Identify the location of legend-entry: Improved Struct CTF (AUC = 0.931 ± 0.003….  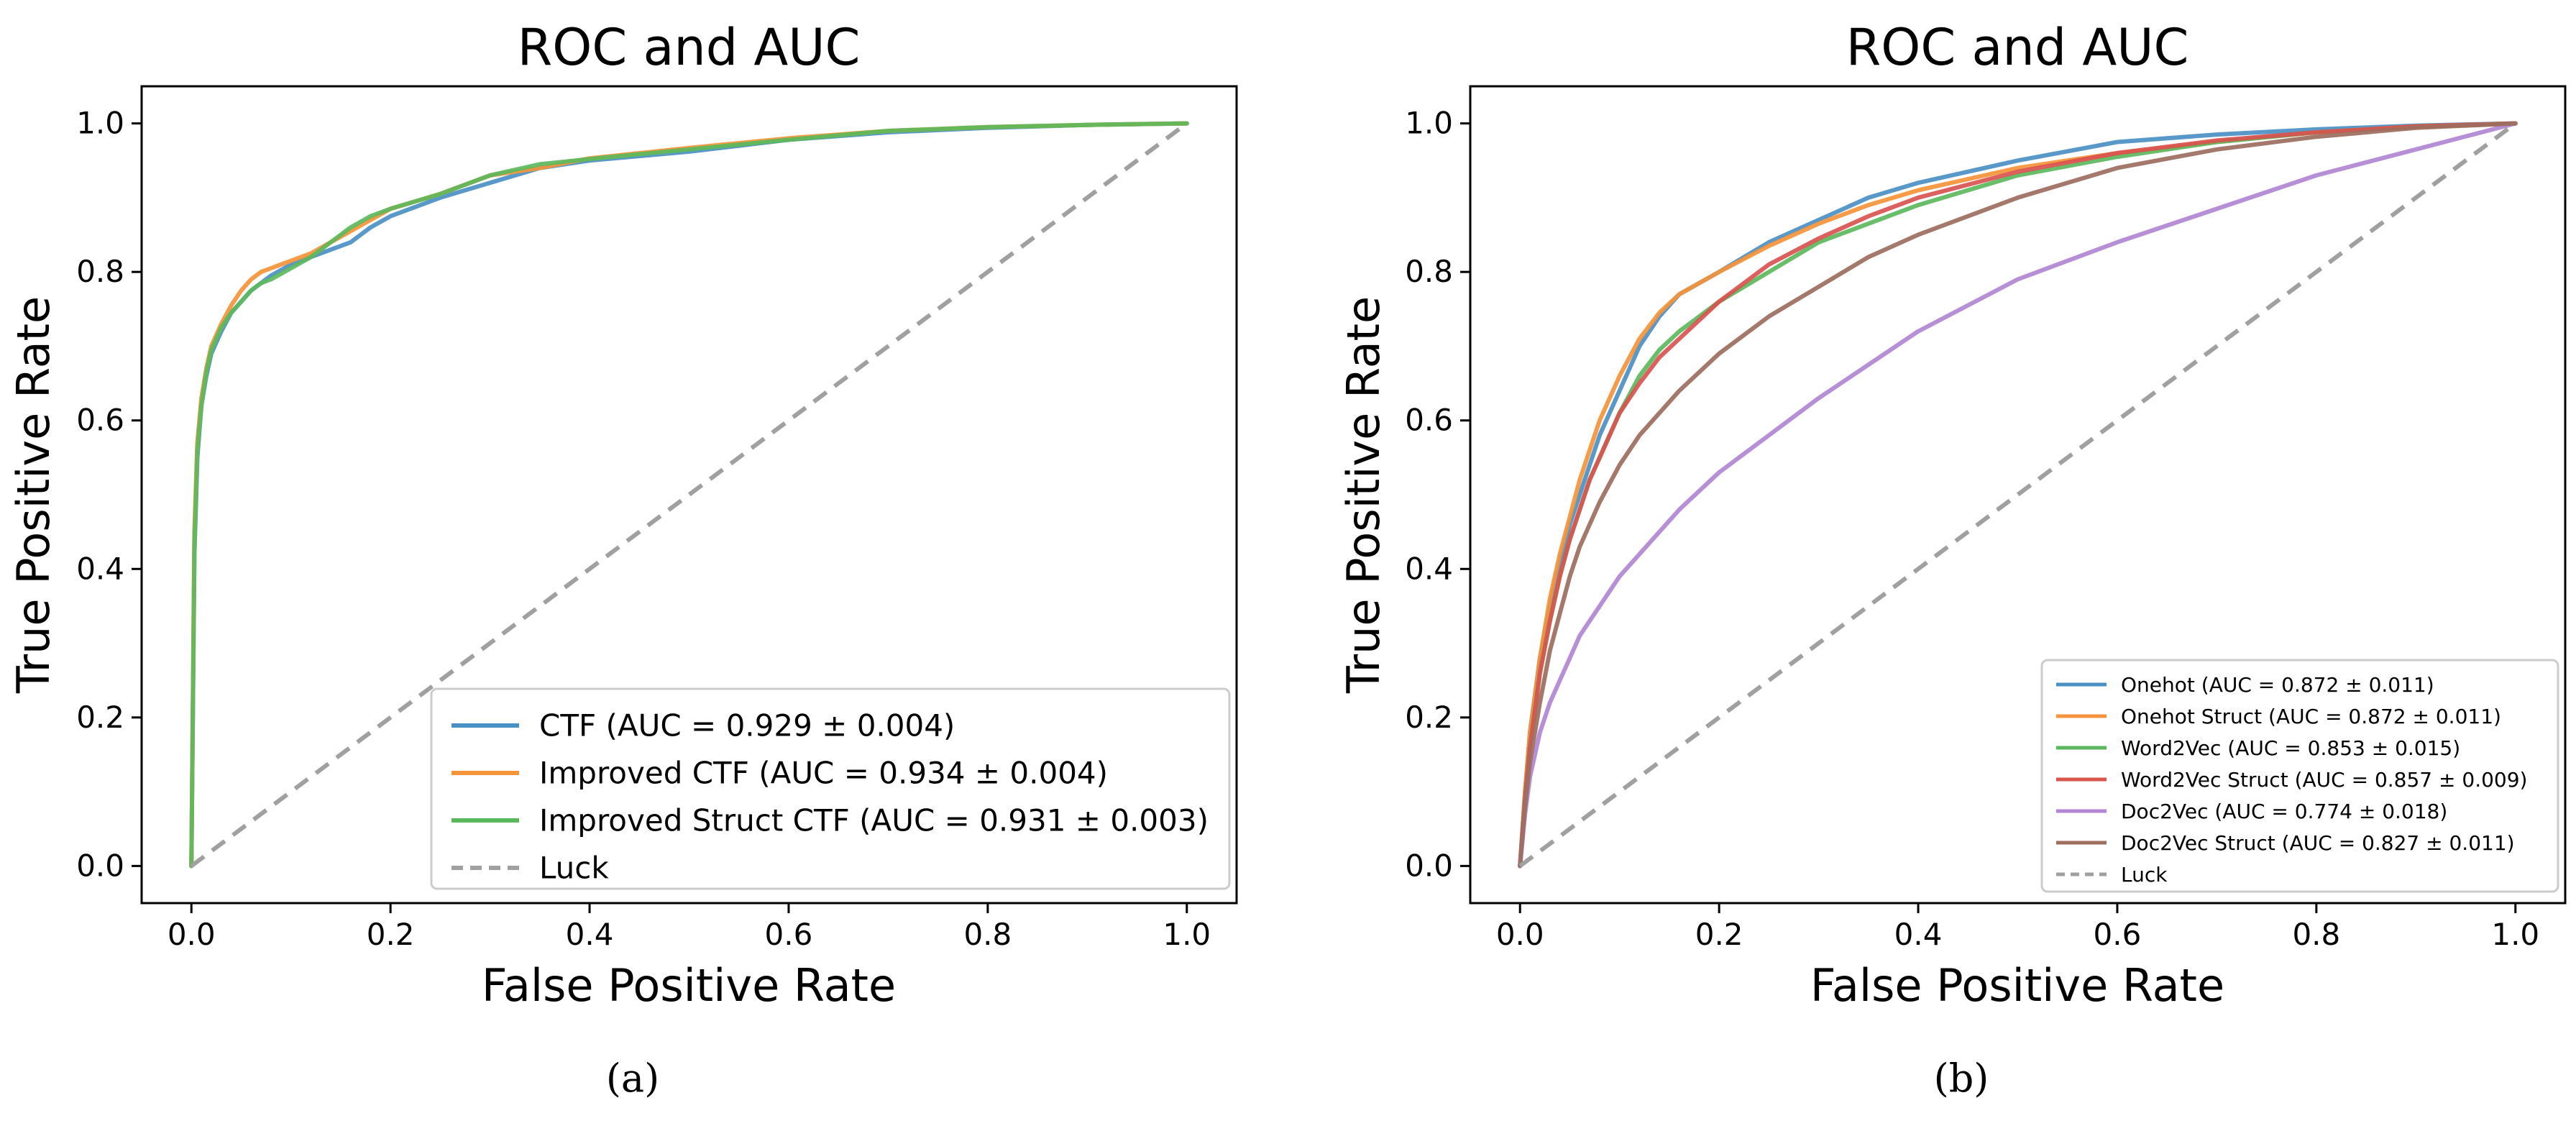
(874, 821).